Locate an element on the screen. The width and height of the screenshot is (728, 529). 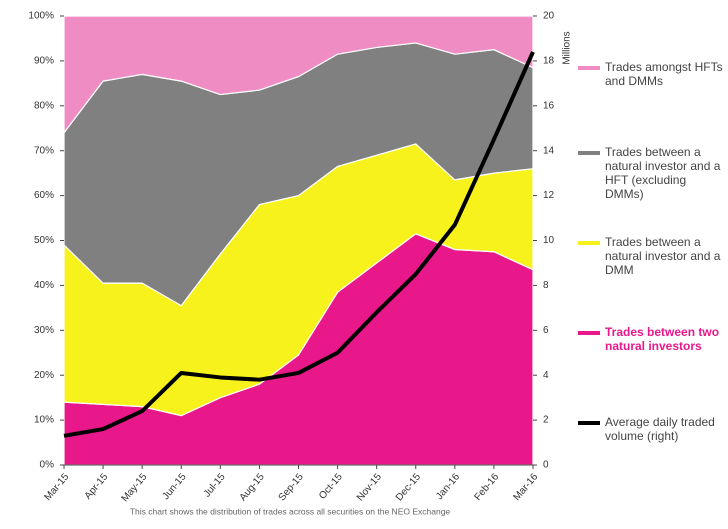
x-tick-label: Nov-15 is located at coordinates (369, 487).